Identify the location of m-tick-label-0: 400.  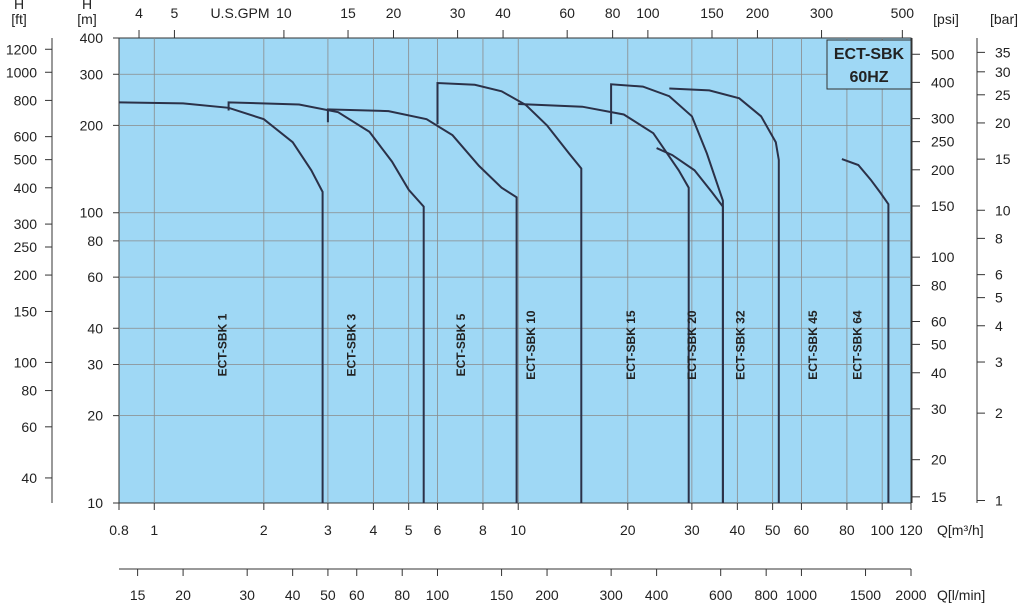
(92, 38).